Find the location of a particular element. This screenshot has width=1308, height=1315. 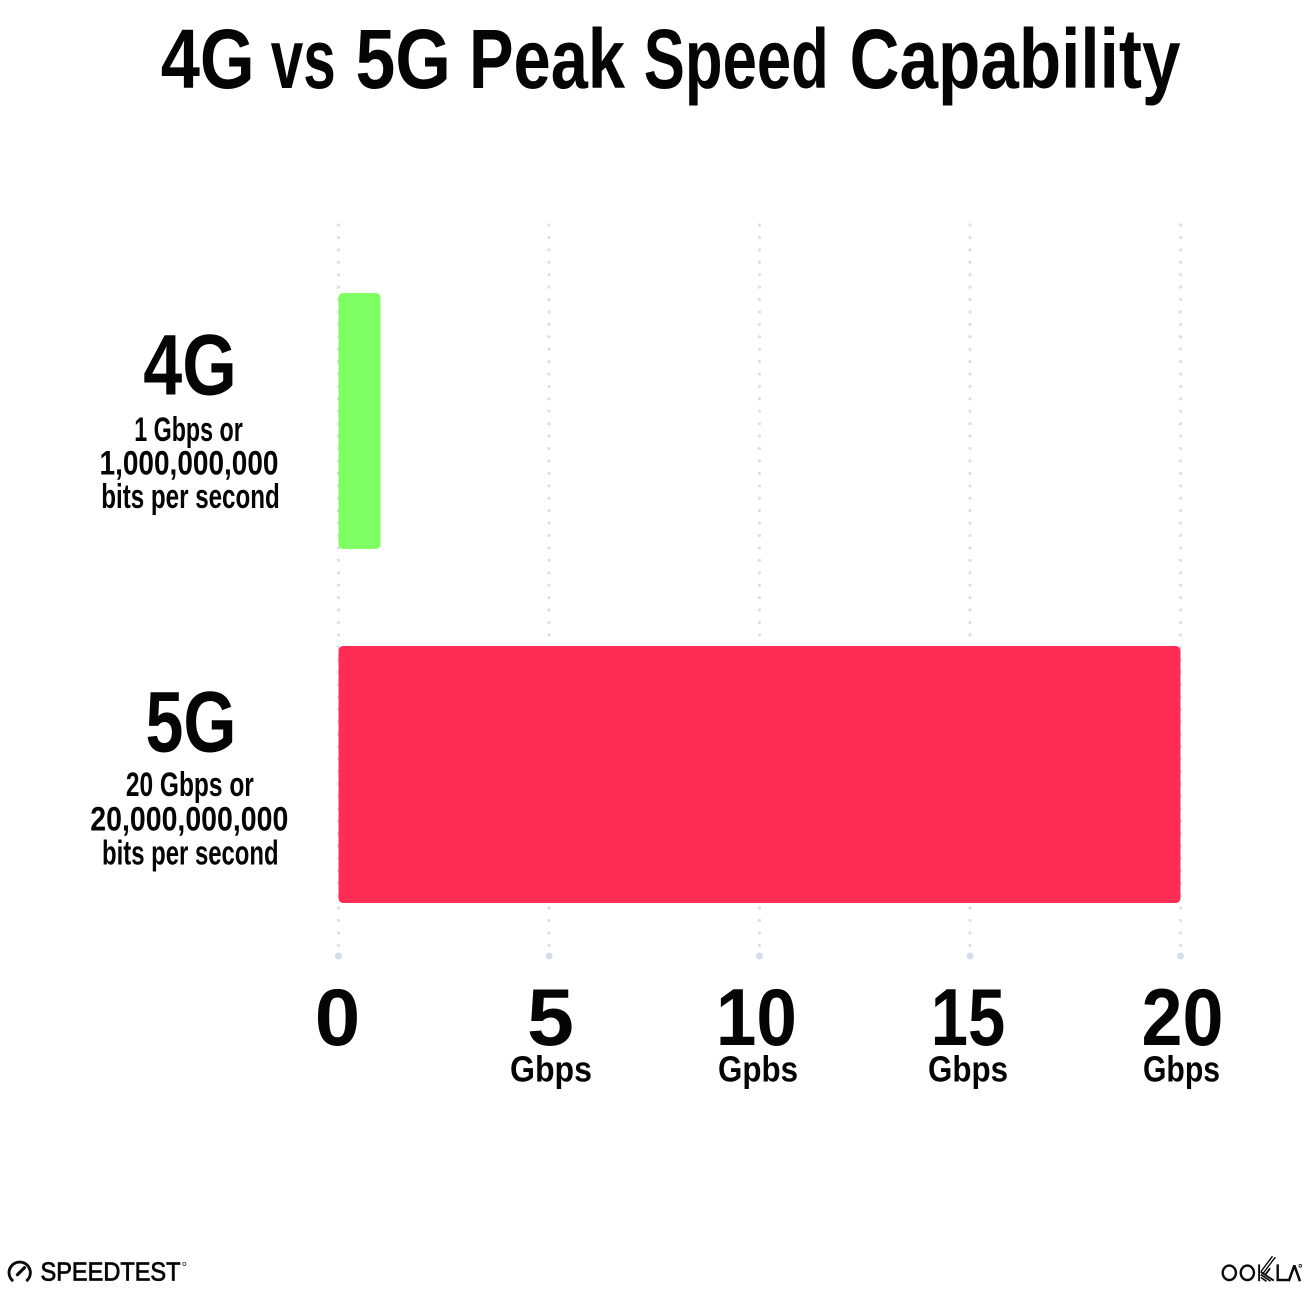

svg-text: 0 is located at coordinates (338, 1018).